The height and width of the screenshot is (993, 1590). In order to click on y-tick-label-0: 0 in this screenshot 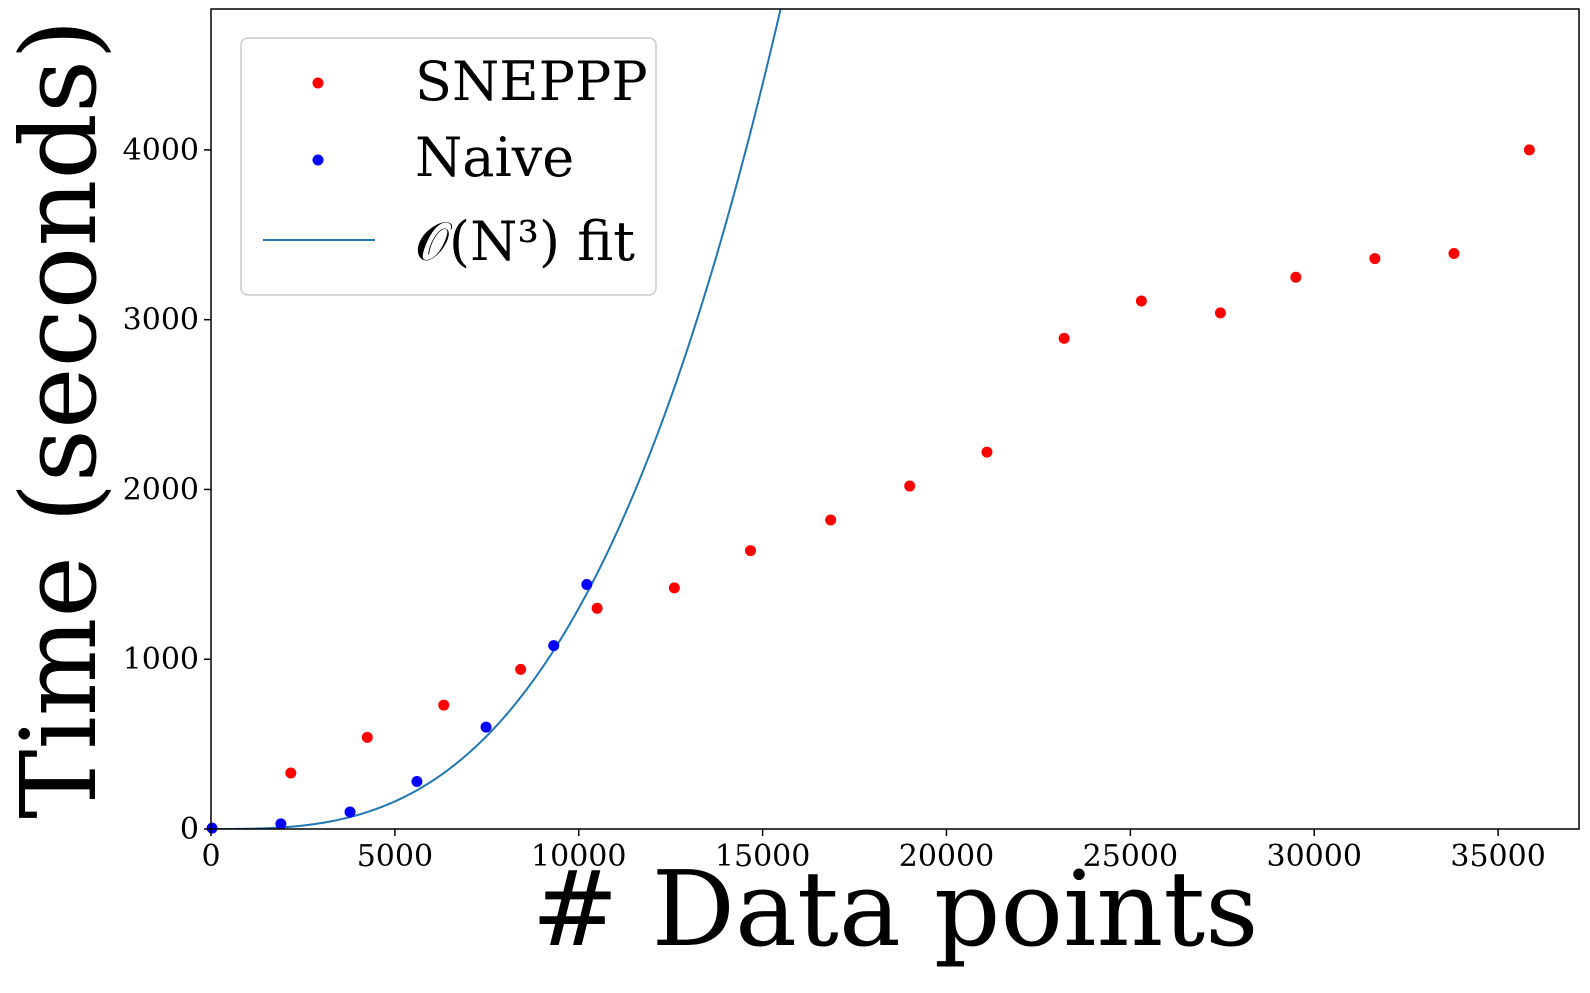, I will do `click(189, 829)`.